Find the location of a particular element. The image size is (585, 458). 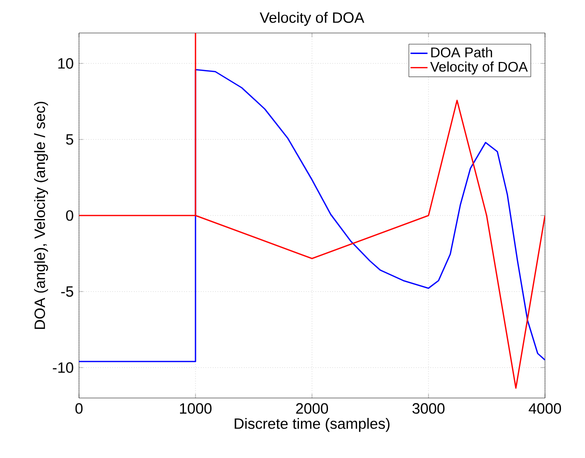

x-tick-label: 0 is located at coordinates (79, 408).